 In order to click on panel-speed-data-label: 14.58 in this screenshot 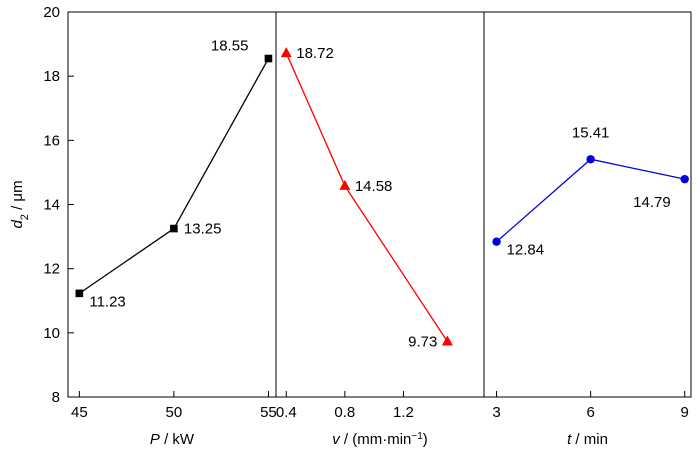, I will do `click(374, 186)`.